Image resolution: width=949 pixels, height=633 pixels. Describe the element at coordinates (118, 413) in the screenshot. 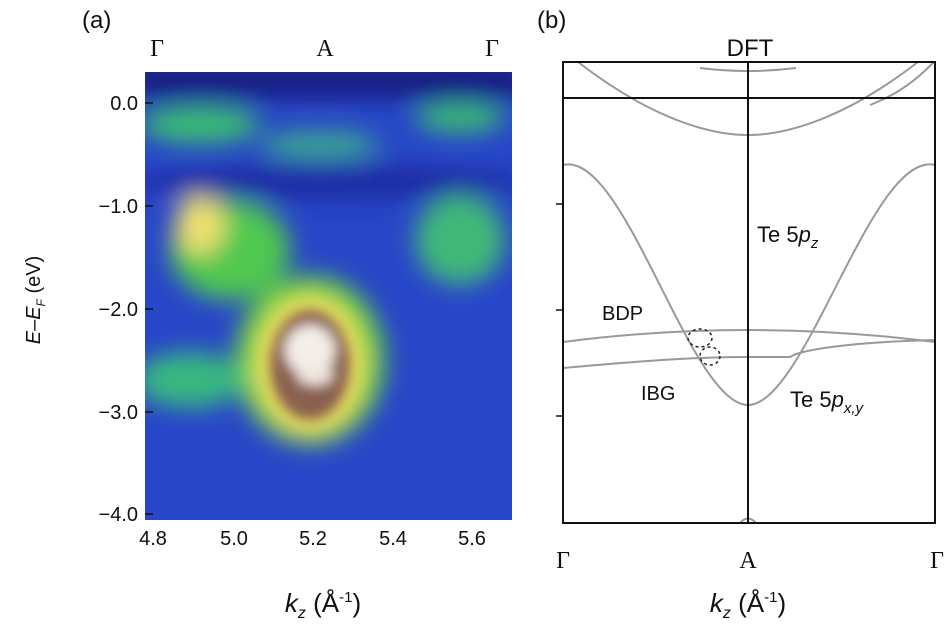

I see `y-tick-label: −3.0` at that location.